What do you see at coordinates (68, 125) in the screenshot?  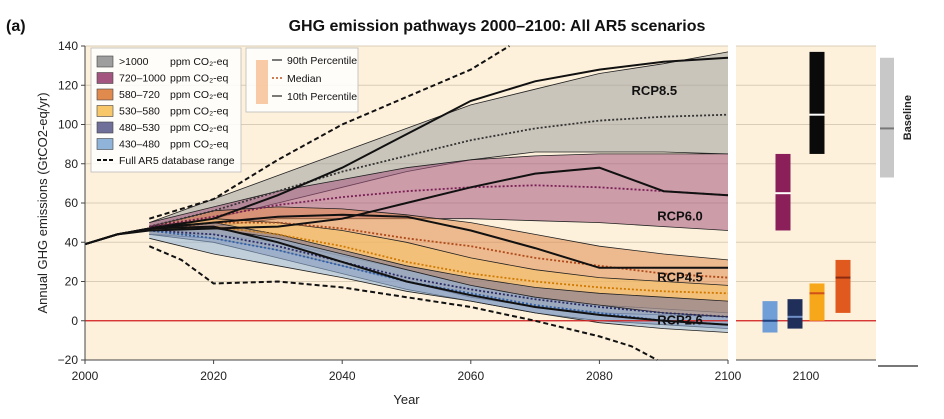 I see `y-tick-label: 100` at bounding box center [68, 125].